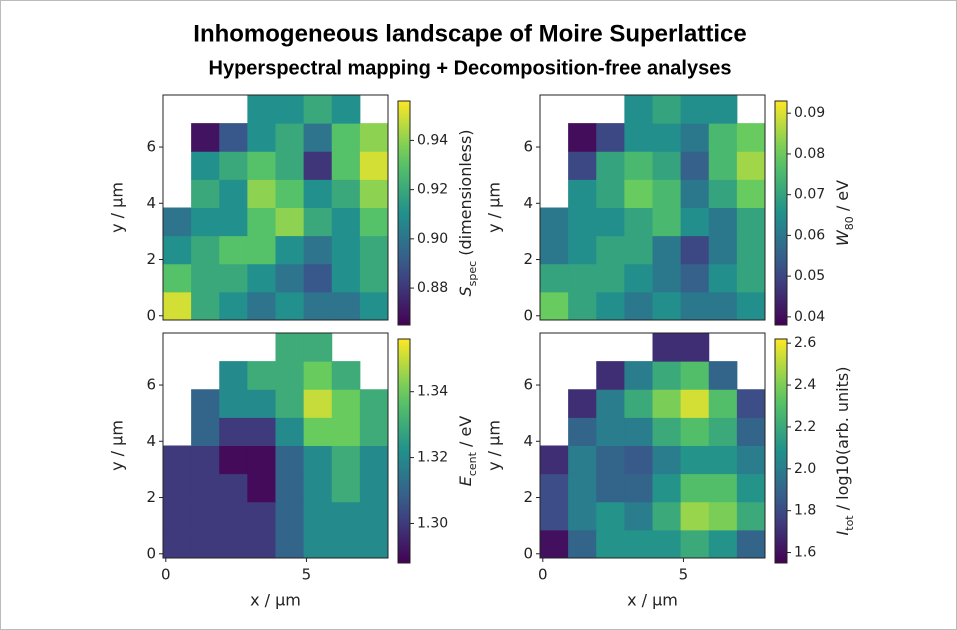 This screenshot has width=957, height=630. What do you see at coordinates (275, 600) in the screenshot?
I see `x-axis-label: x / µm` at bounding box center [275, 600].